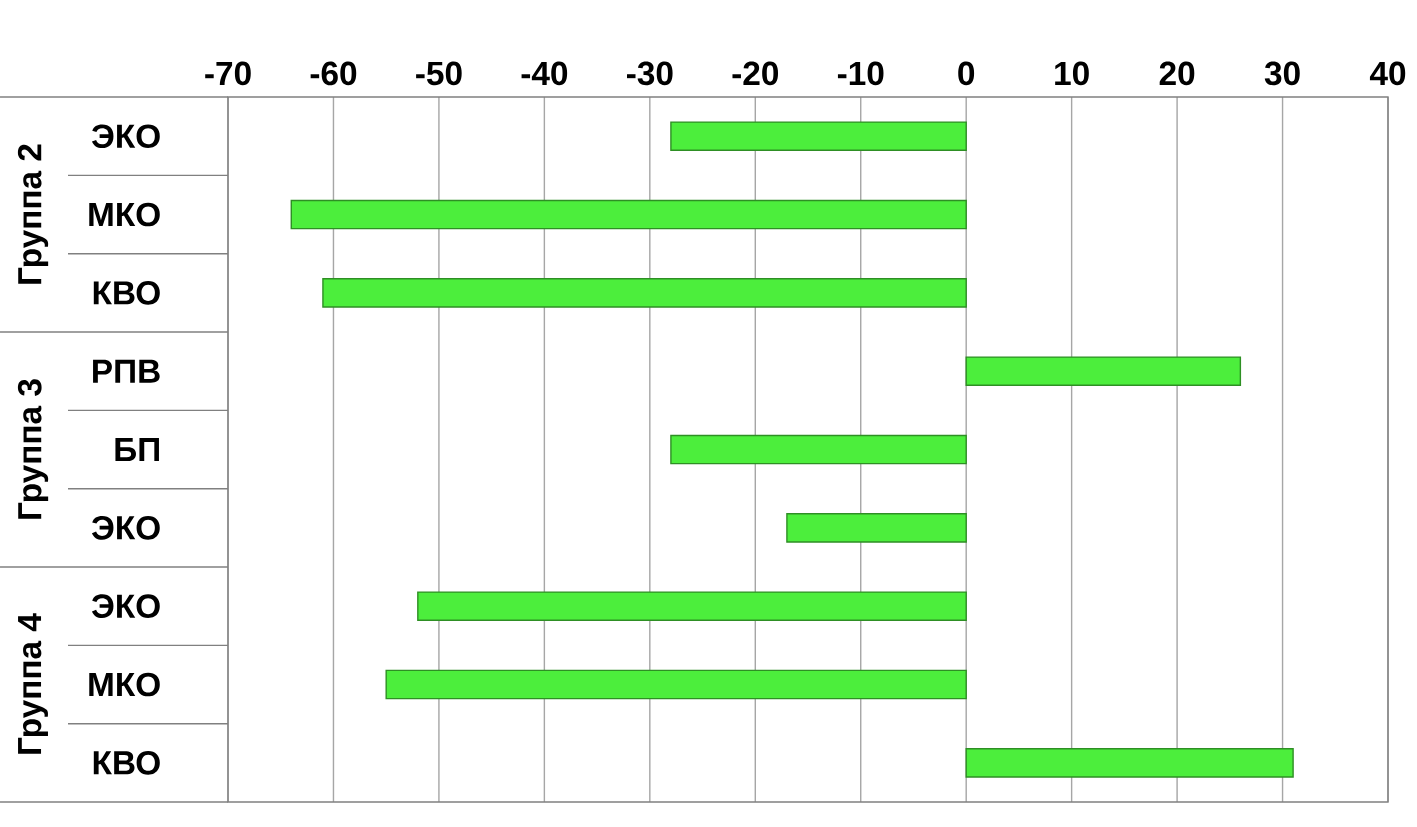  What do you see at coordinates (966, 73) in the screenshot?
I see `x-tick-label: 0` at bounding box center [966, 73].